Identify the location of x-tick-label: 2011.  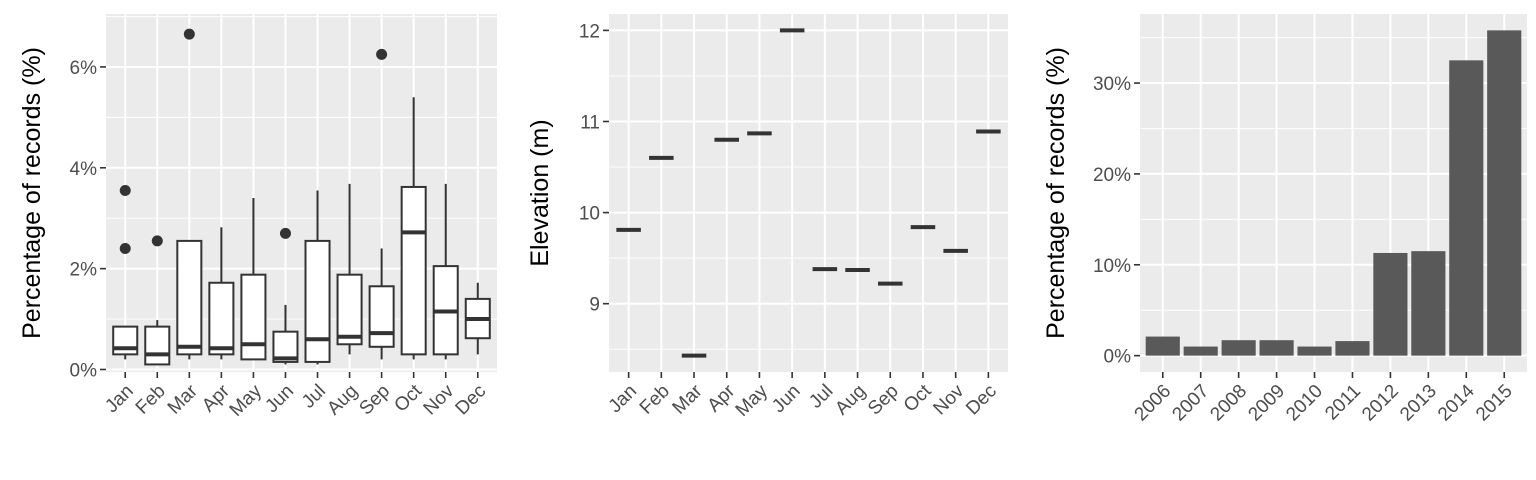
(1343, 403).